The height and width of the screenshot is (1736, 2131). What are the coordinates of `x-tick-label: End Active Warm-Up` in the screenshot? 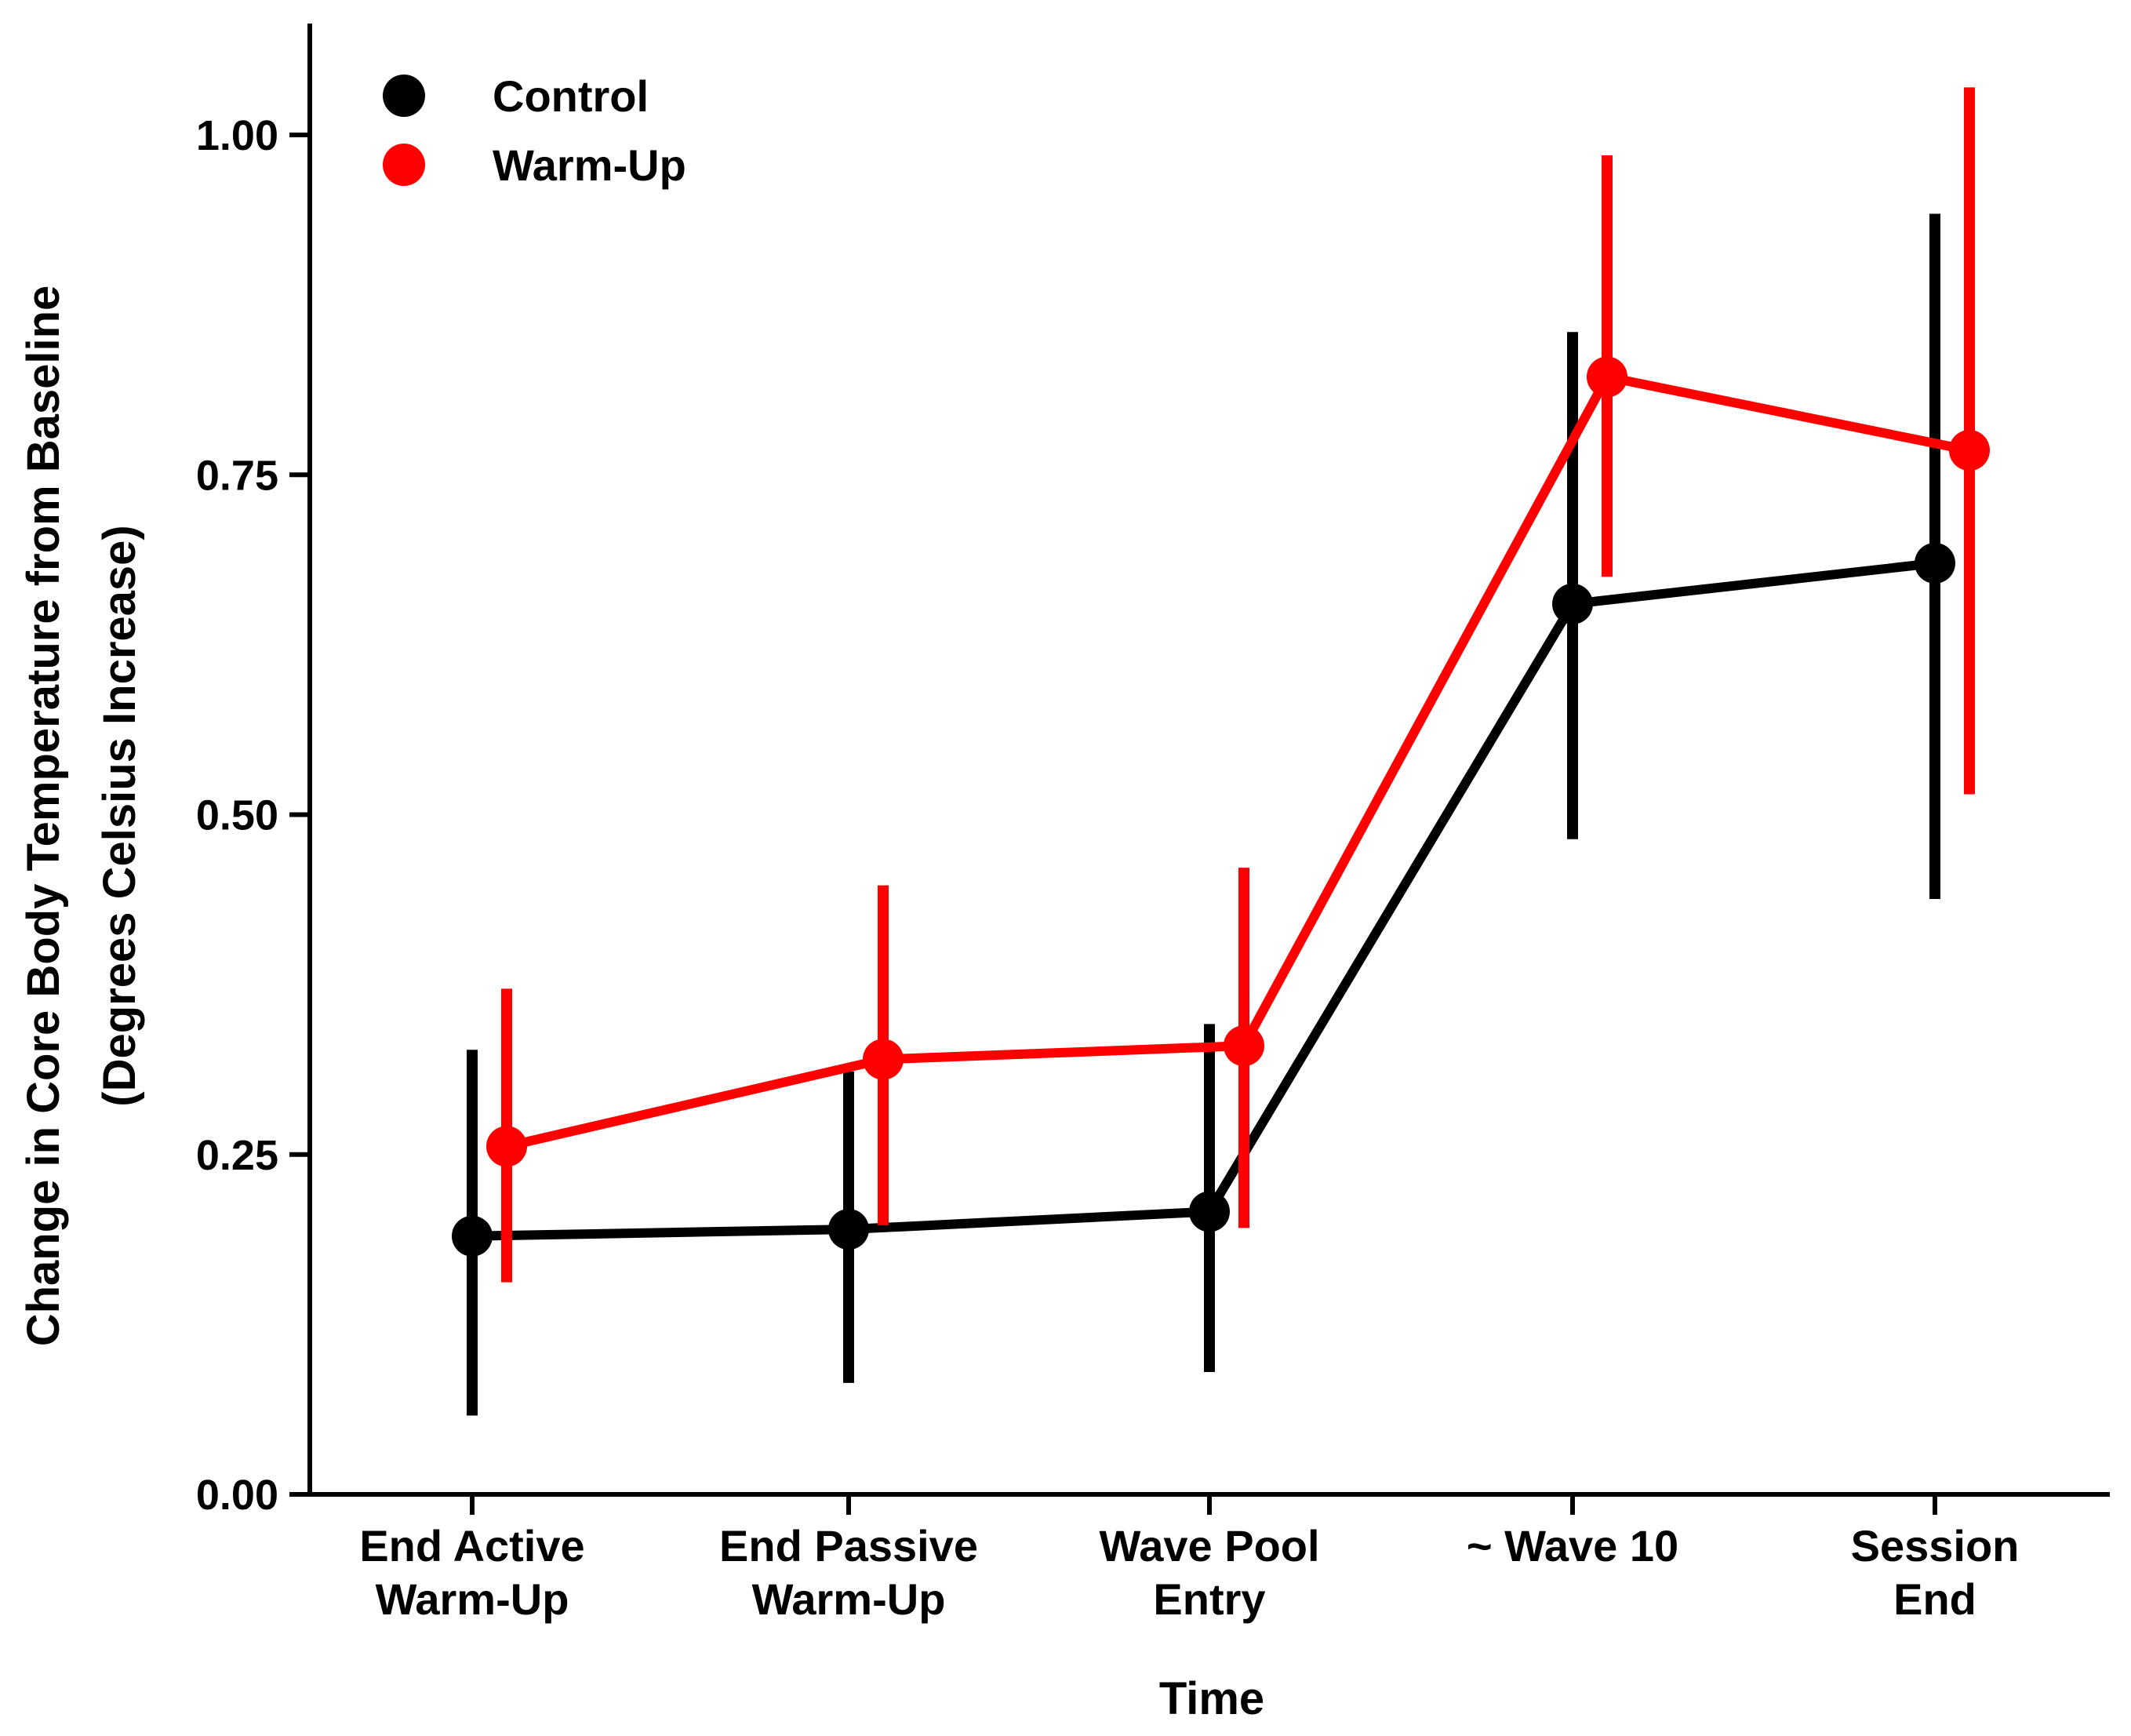 It's located at (472, 1572).